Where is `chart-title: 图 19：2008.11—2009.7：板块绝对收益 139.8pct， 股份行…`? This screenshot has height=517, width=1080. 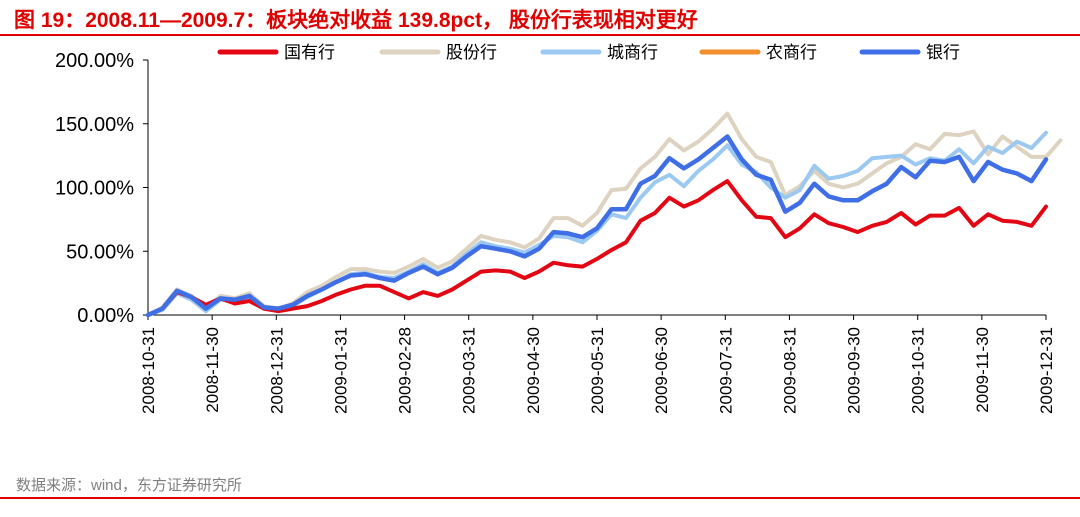 chart-title: 图 19：2008.11—2009.7：板块绝对收益 139.8pct， 股份行… is located at coordinates (356, 20).